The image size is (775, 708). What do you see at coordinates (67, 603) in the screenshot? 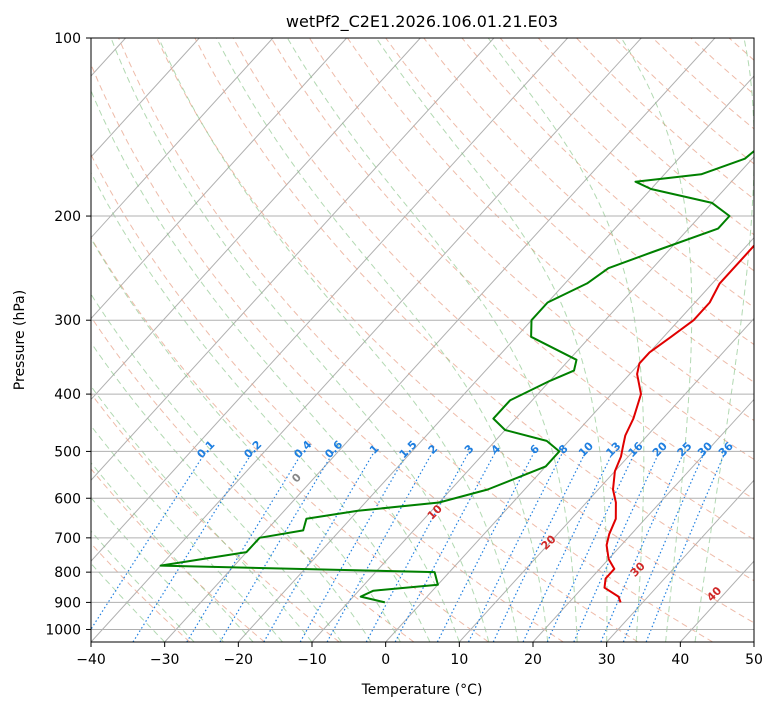
I see `y-tick-label: 900` at bounding box center [67, 603].